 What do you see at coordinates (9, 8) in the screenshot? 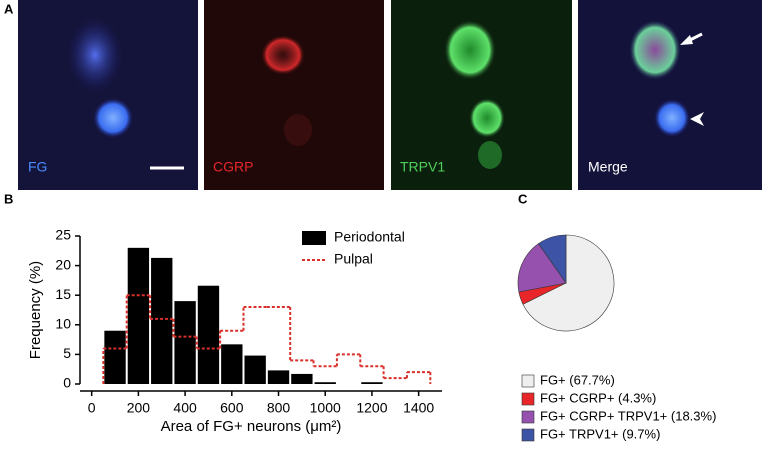
I see `panel-label: A` at bounding box center [9, 8].